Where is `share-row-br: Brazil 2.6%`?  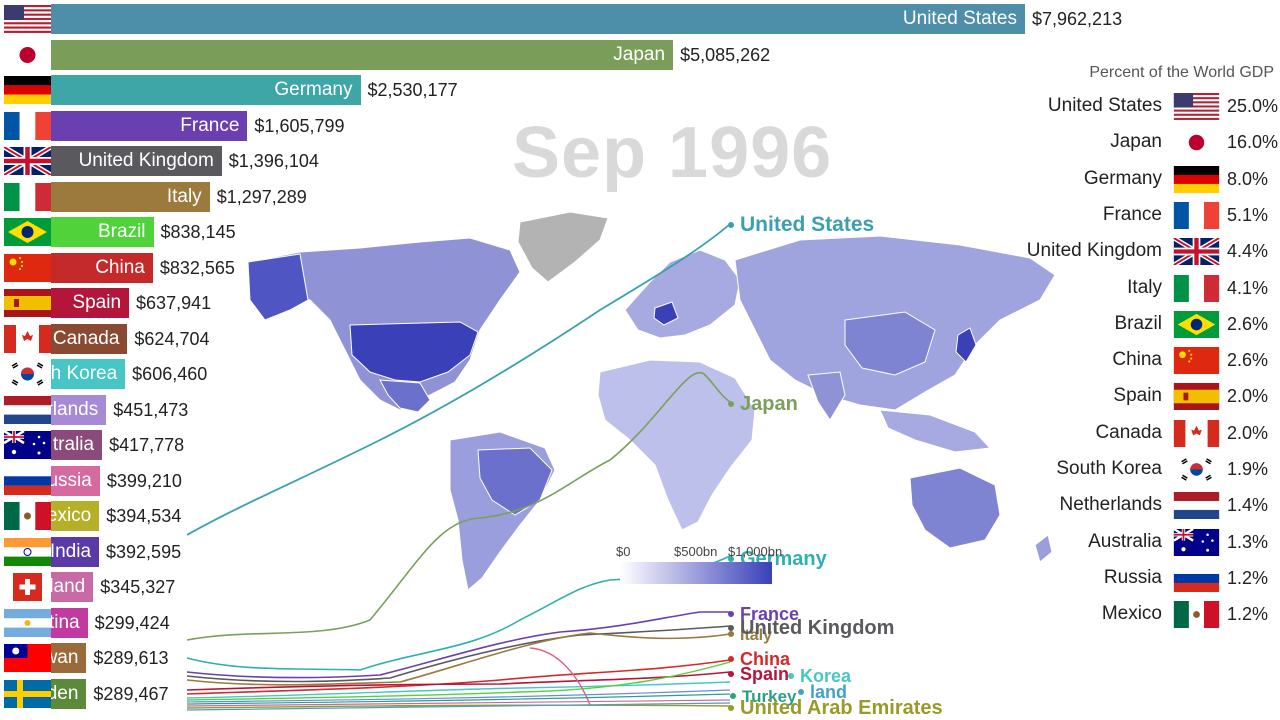 share-row-br: Brazil 2.6% is located at coordinates (1150, 324).